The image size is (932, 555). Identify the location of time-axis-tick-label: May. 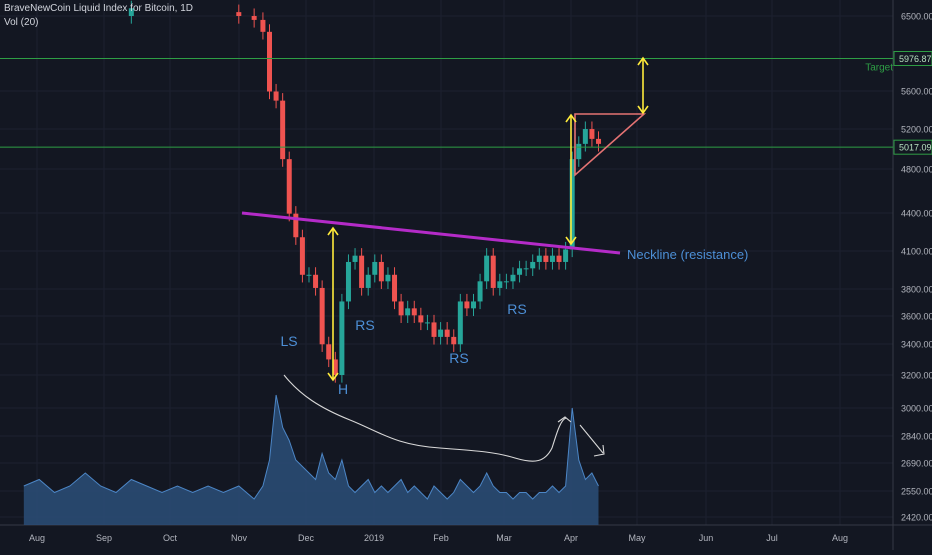
(637, 538).